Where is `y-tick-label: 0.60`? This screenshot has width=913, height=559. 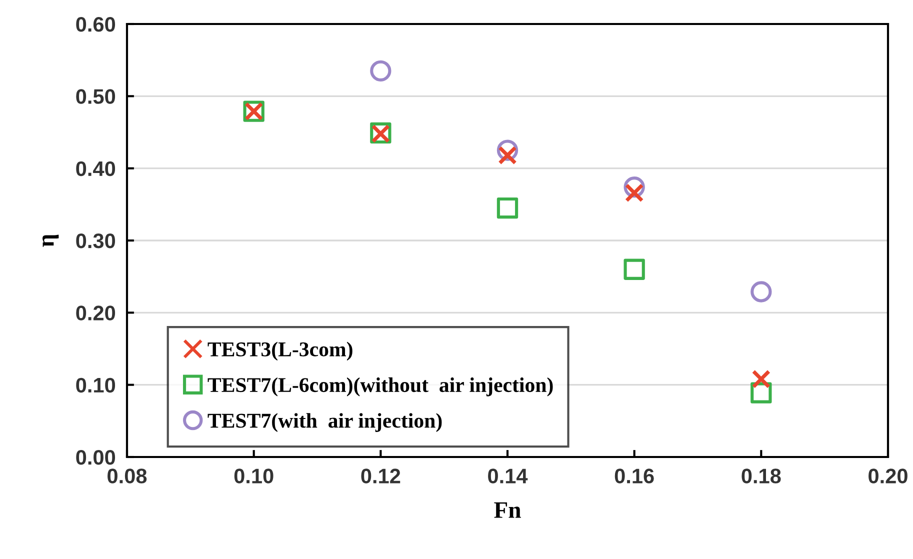 y-tick-label: 0.60 is located at coordinates (96, 24).